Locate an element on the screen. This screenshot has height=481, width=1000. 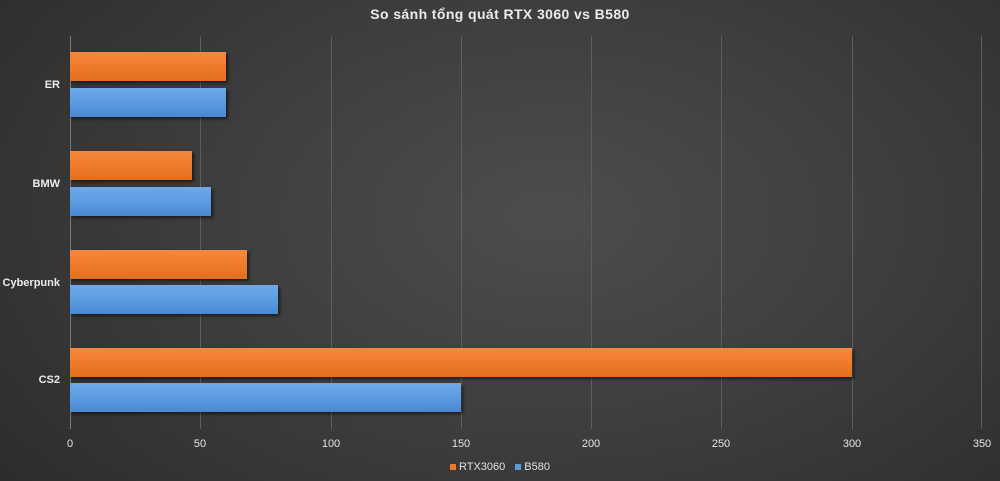
legend-item-rtx3060: RTX3060 is located at coordinates (477, 467).